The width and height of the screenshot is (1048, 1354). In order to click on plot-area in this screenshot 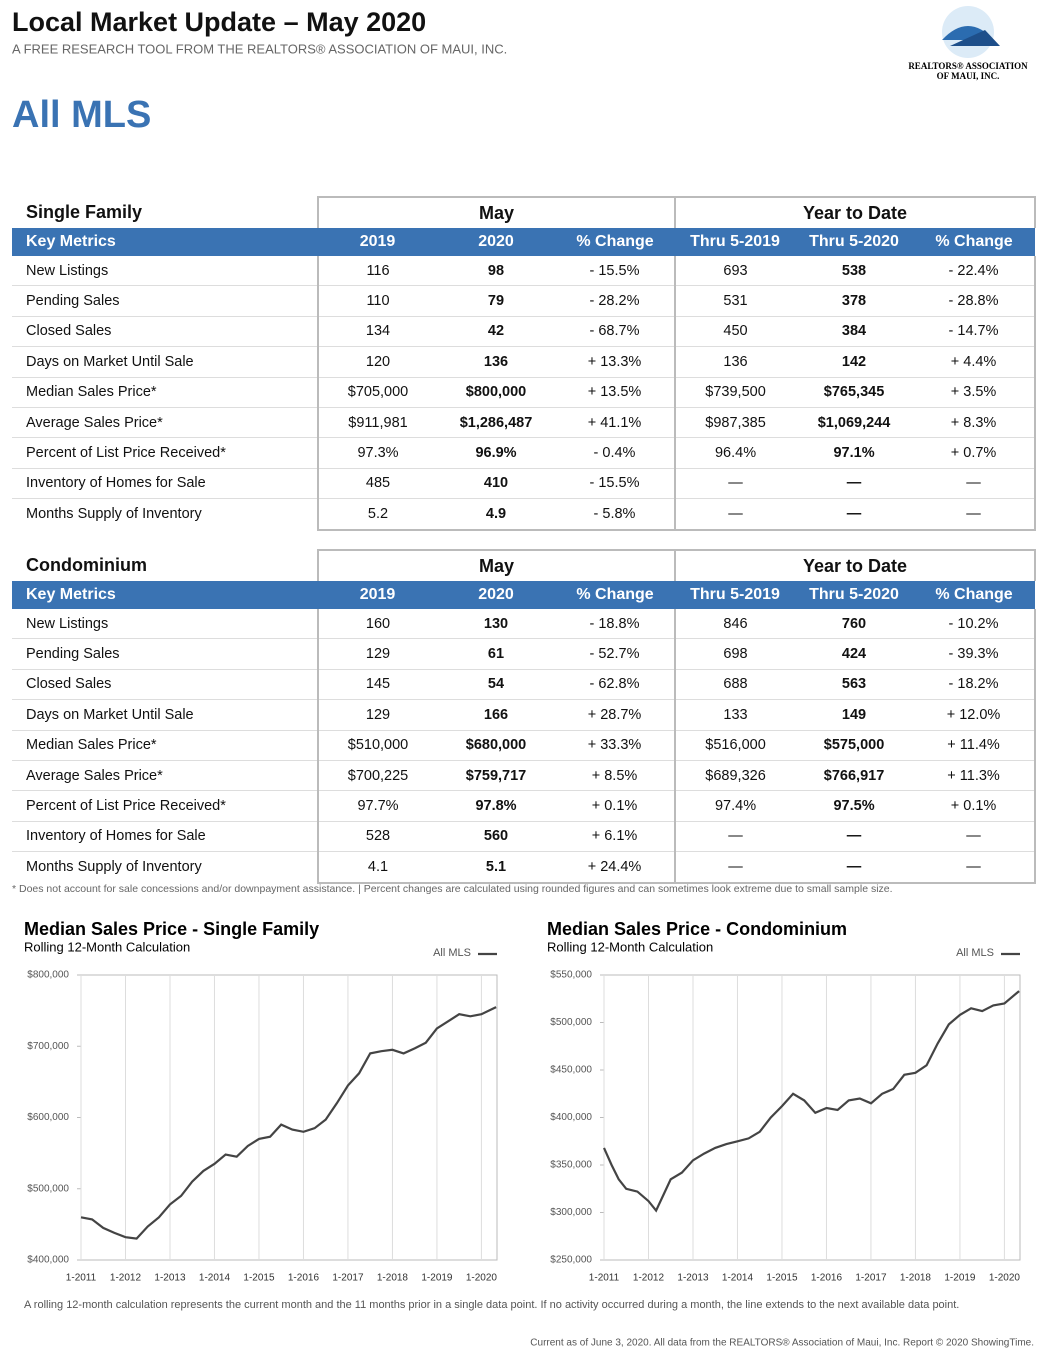, I will do `click(289, 1117)`.